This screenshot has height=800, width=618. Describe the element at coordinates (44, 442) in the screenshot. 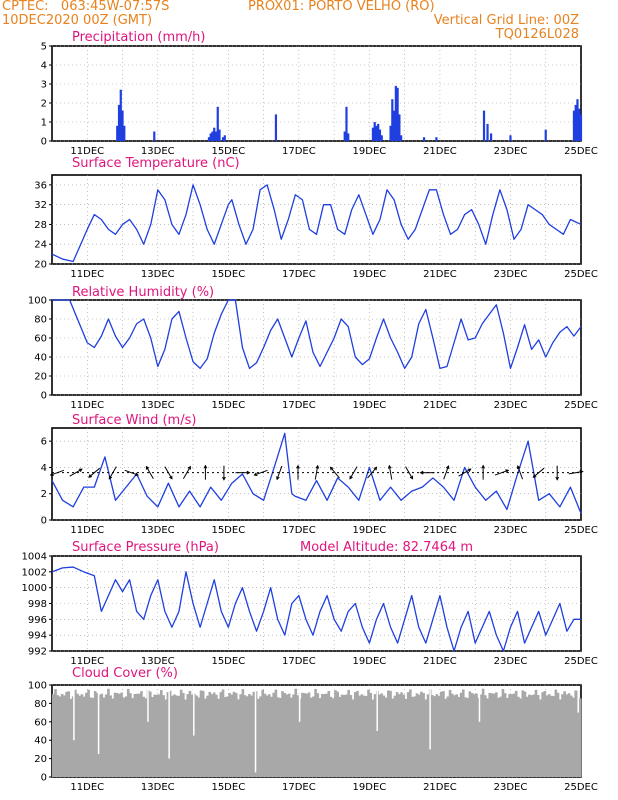

I see `y-tick-label: 6` at that location.